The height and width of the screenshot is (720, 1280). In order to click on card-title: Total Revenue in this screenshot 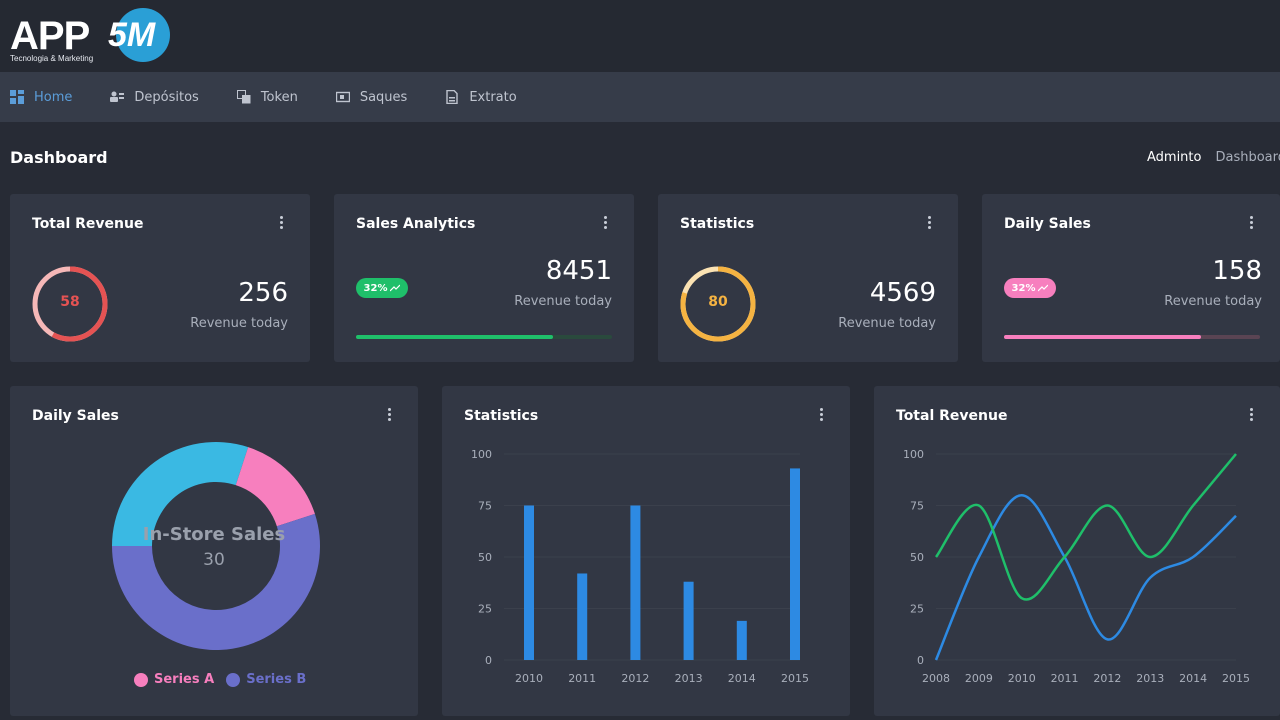, I will do `click(88, 224)`.